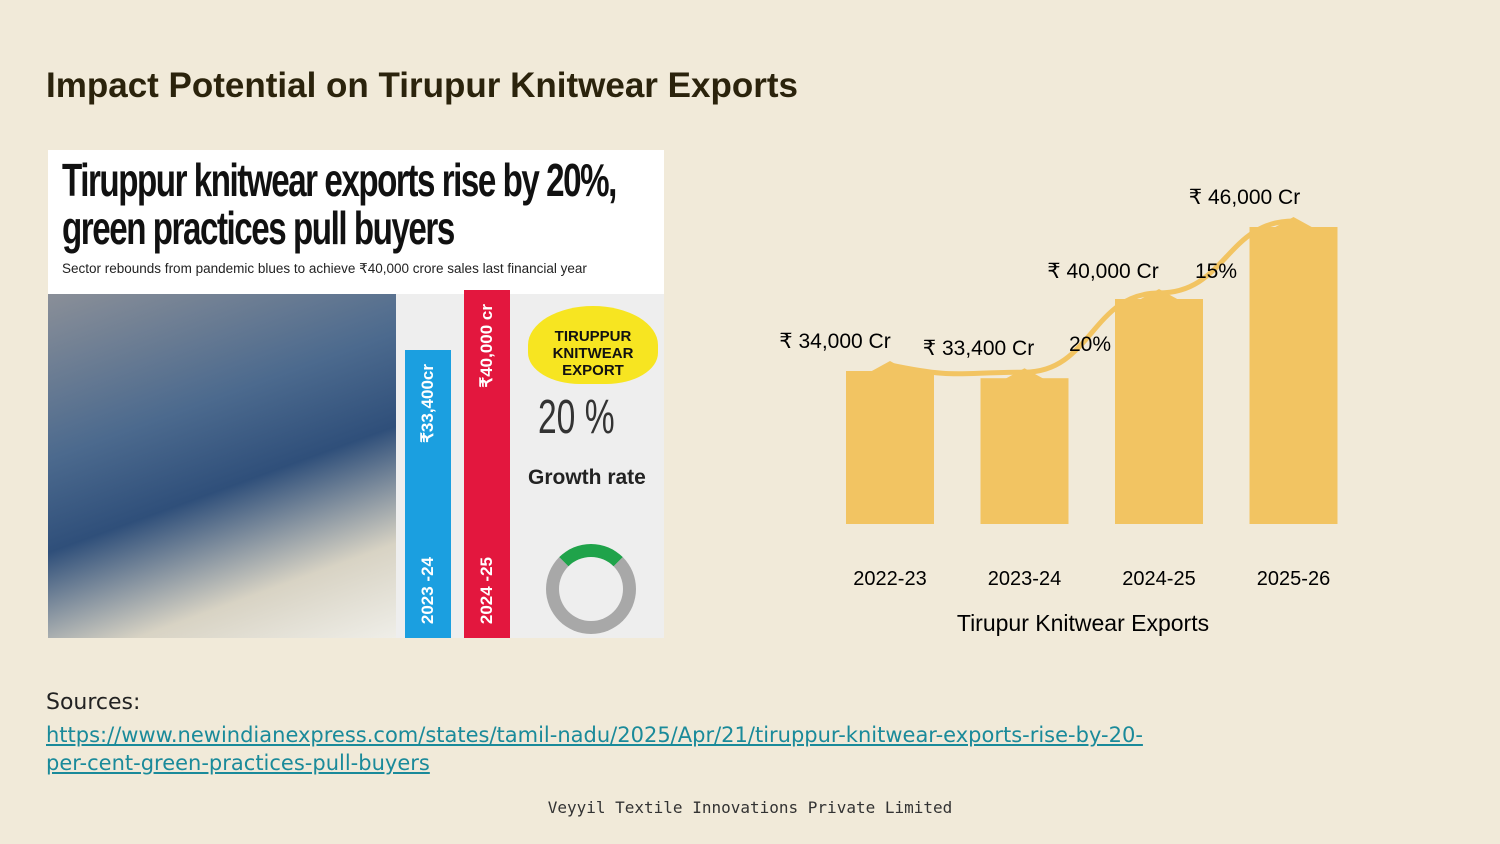 The image size is (1500, 844). I want to click on x-tick-label: 2024-25, so click(1158, 579).